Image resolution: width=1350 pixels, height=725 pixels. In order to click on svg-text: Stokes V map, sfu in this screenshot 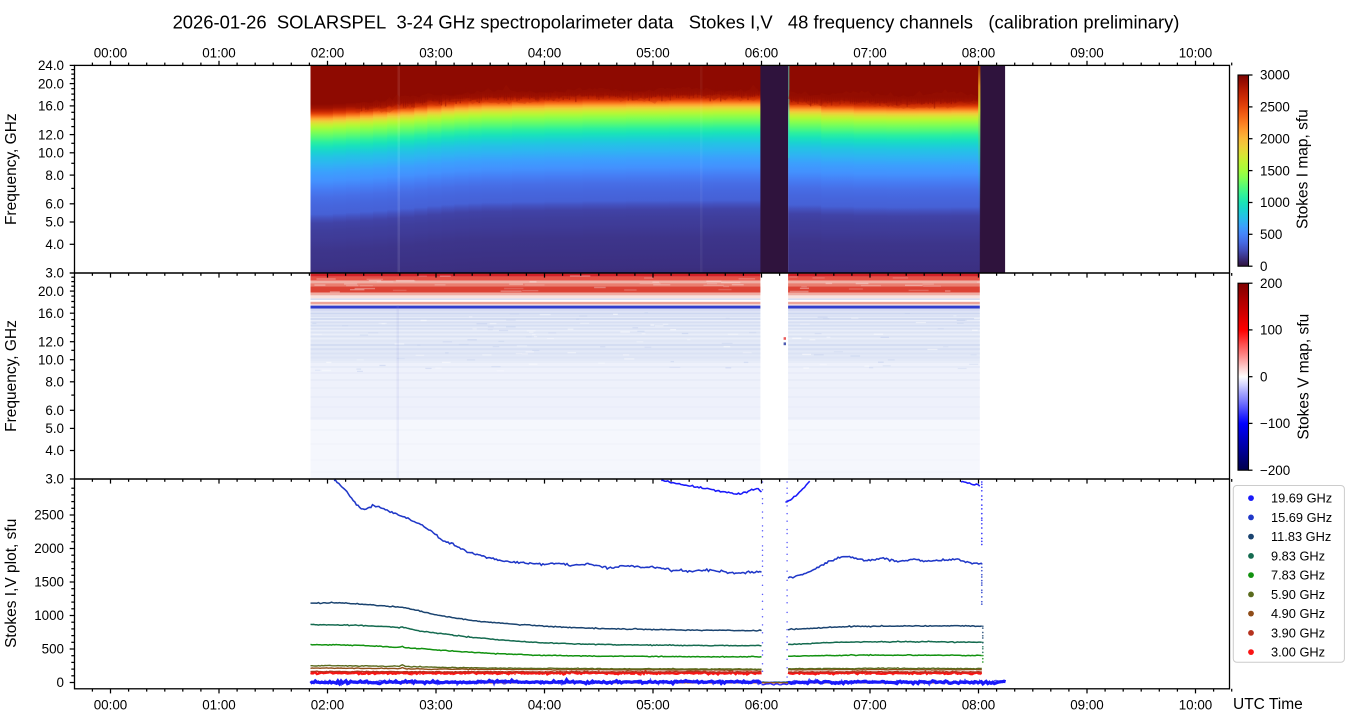, I will do `click(1304, 377)`.